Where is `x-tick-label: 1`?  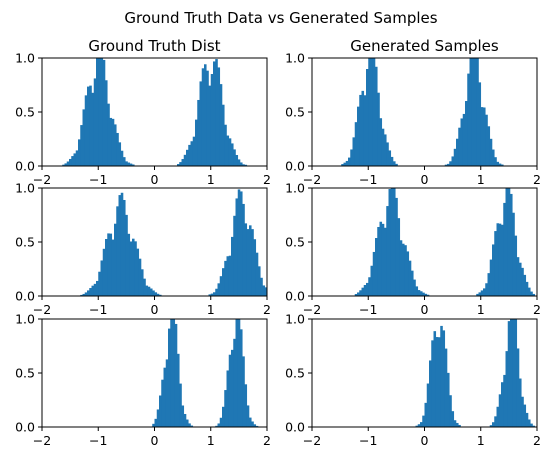
x-tick-label: 1 is located at coordinates (481, 309).